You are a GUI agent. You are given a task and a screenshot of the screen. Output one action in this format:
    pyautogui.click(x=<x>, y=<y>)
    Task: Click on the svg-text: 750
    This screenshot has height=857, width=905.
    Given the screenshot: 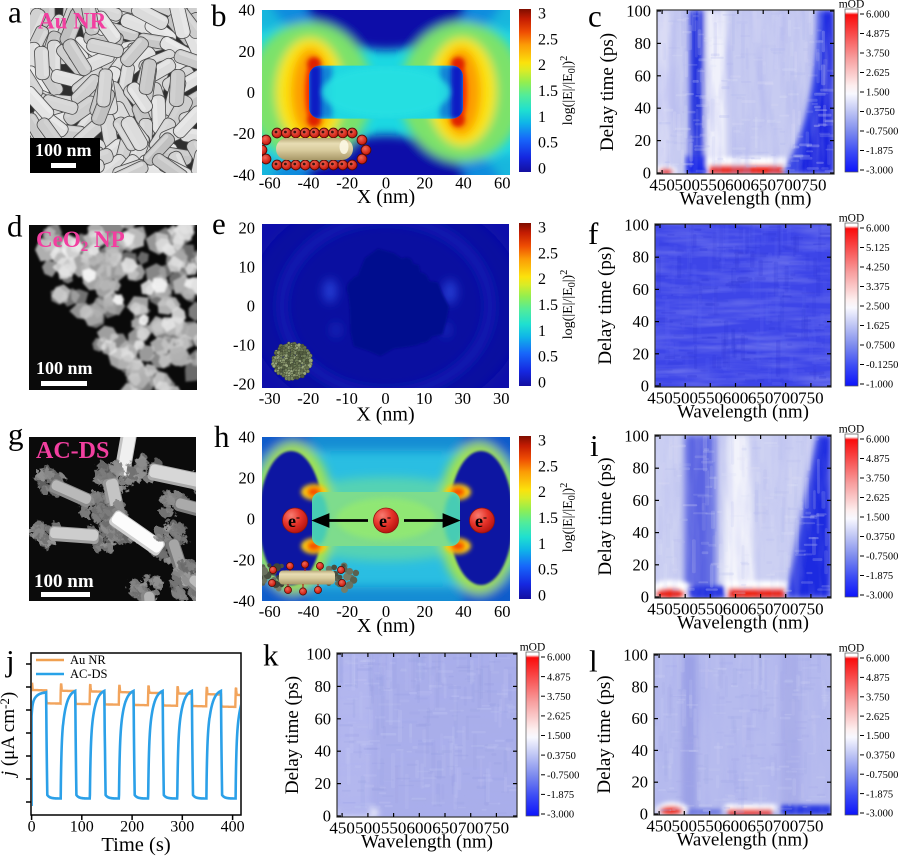 What is the action you would take?
    pyautogui.click(x=811, y=826)
    